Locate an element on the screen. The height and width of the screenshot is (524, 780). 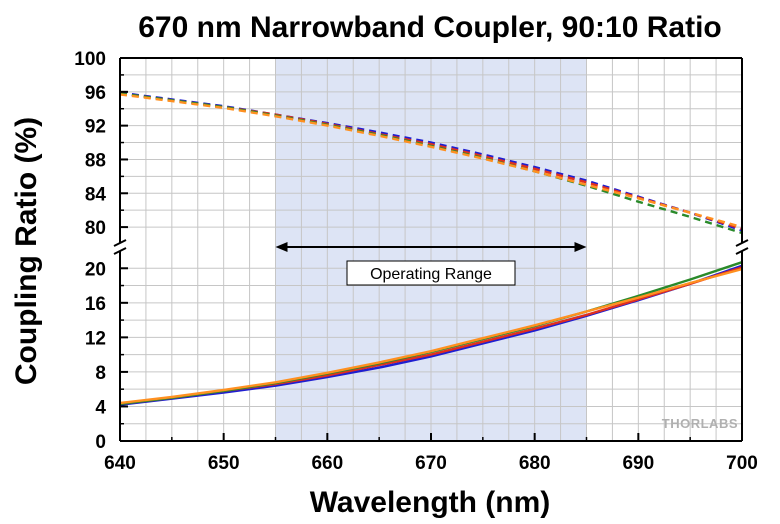
annotation-text: Operating Range is located at coordinates (431, 274).